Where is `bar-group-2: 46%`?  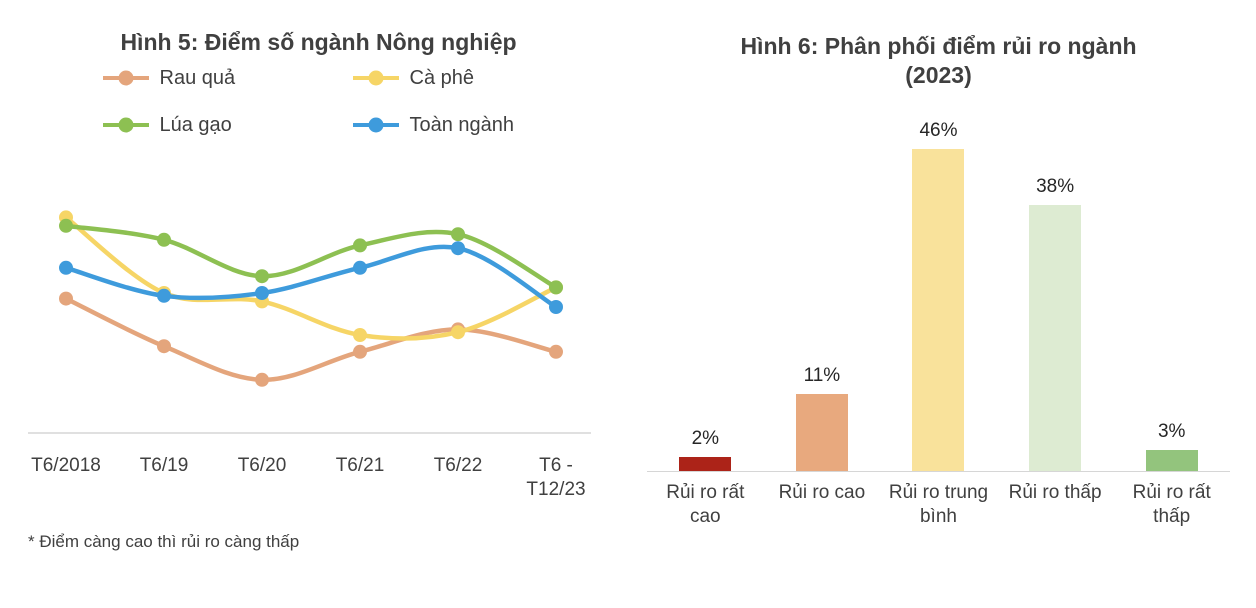 bar-group-2: 46% is located at coordinates (938, 295).